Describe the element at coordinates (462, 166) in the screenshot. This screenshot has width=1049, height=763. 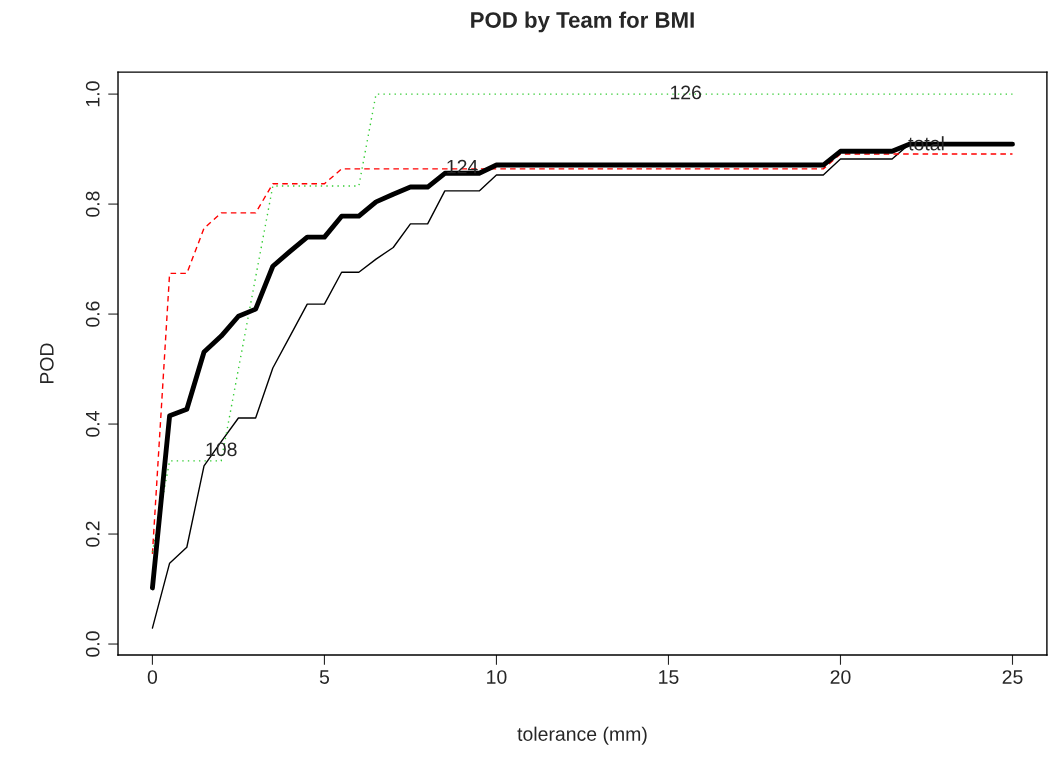
I see `annotation: 124` at that location.